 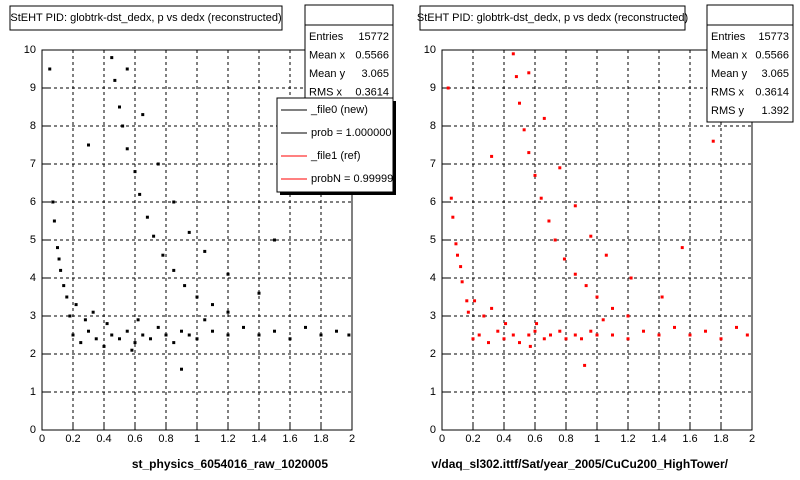 What do you see at coordinates (339, 110) in the screenshot?
I see `legend-label: _file0 (new)` at bounding box center [339, 110].